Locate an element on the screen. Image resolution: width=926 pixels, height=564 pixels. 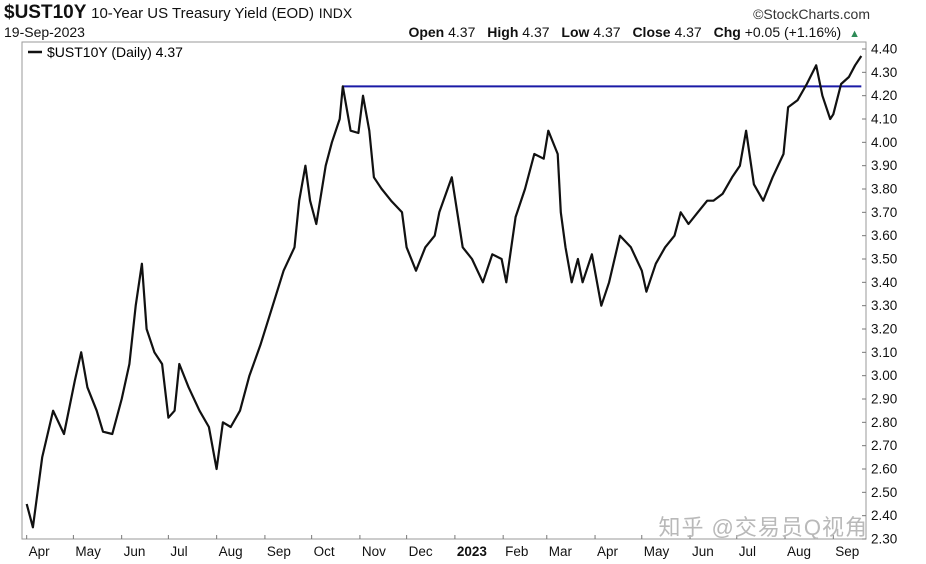
y-tick-label: 3.00 is located at coordinates (884, 375).